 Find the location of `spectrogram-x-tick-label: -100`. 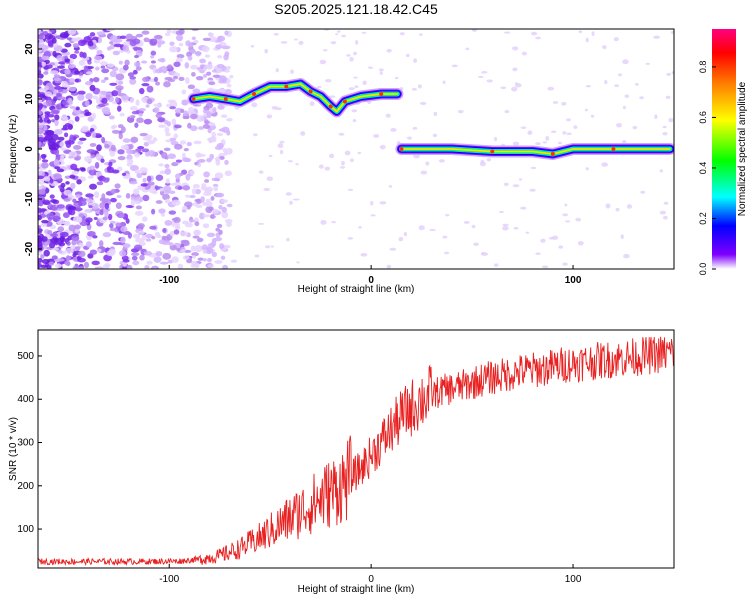

spectrogram-x-tick-label: -100 is located at coordinates (169, 280).